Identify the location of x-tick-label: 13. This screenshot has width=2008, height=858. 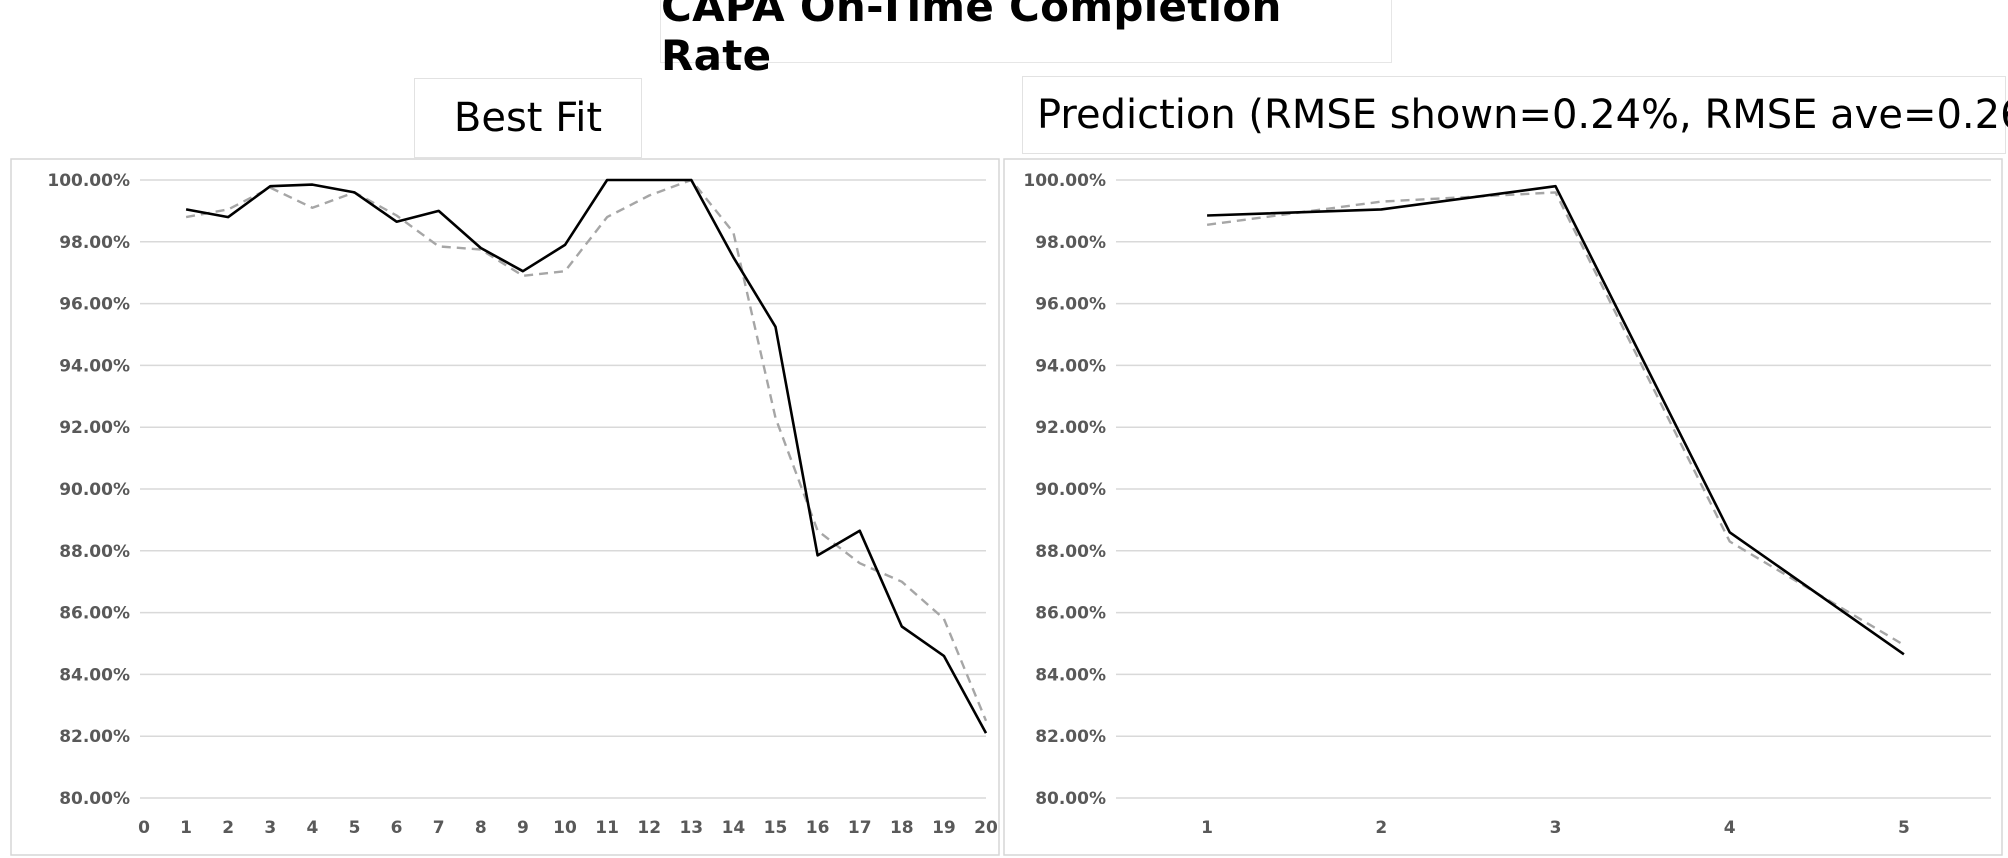
(691, 828).